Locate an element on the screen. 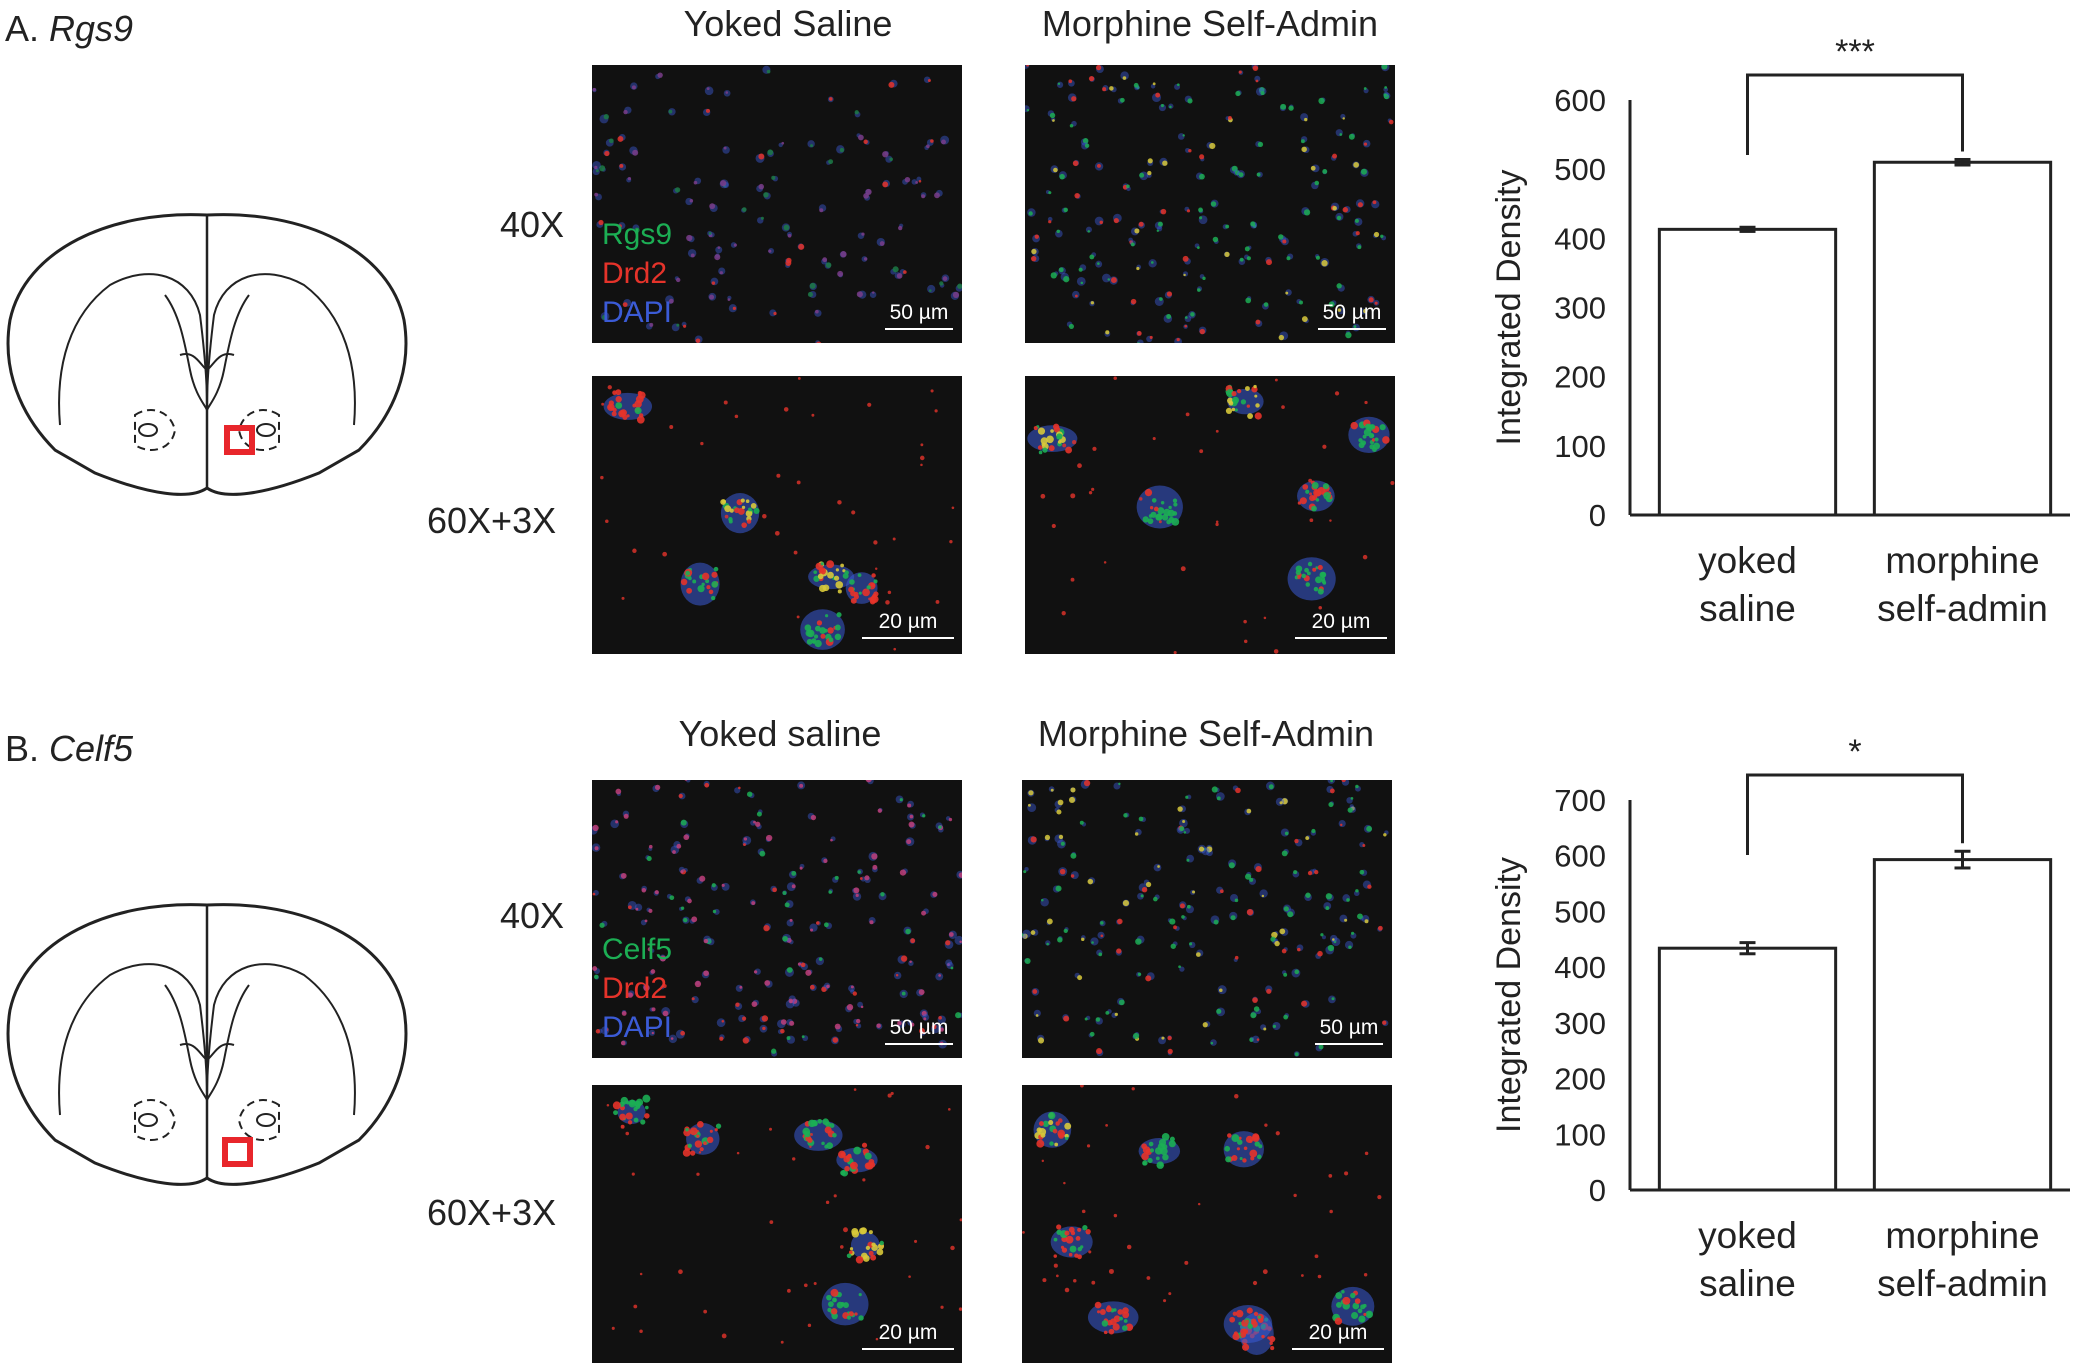 The image size is (2093, 1367). legend-drd2-a: Drd2 is located at coordinates (635, 273).